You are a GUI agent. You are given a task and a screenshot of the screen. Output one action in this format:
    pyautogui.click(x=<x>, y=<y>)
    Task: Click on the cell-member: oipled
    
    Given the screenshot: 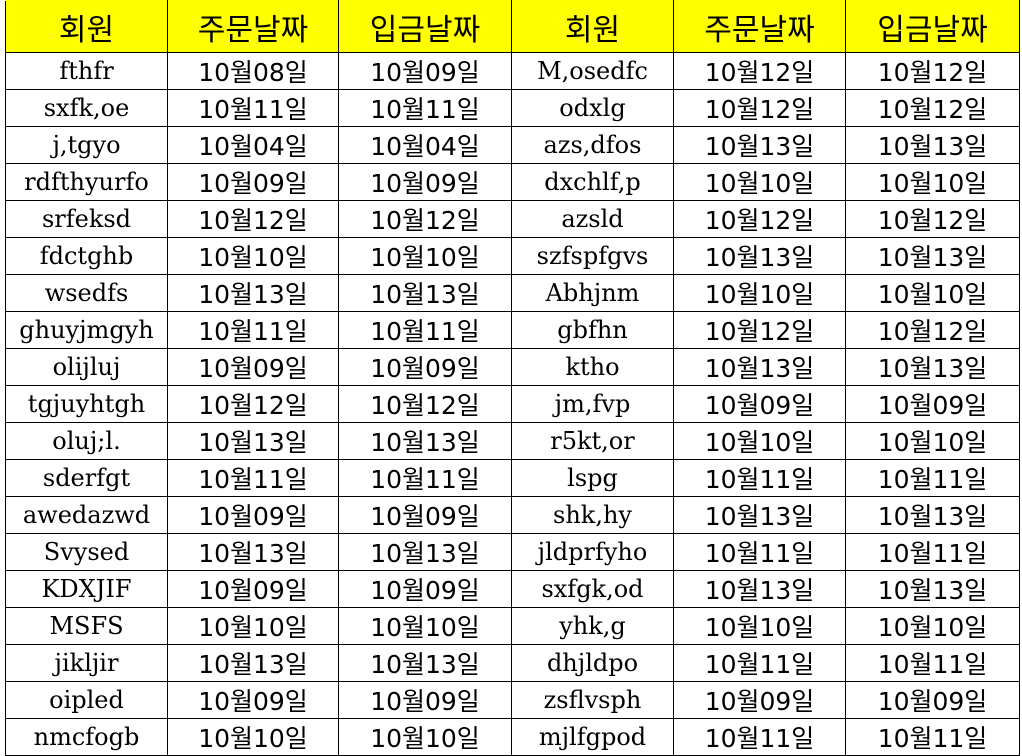 What is the action you would take?
    pyautogui.click(x=86, y=700)
    